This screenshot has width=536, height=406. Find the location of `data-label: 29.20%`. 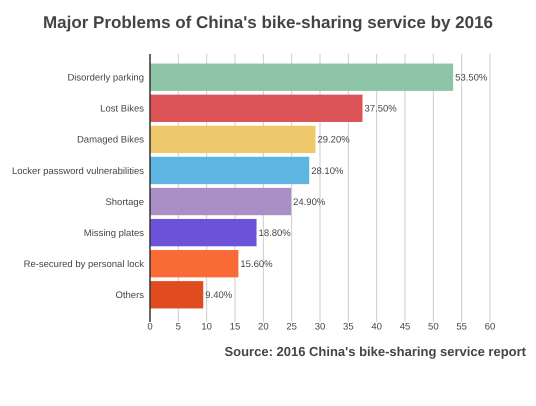

data-label: 29.20% is located at coordinates (333, 140).